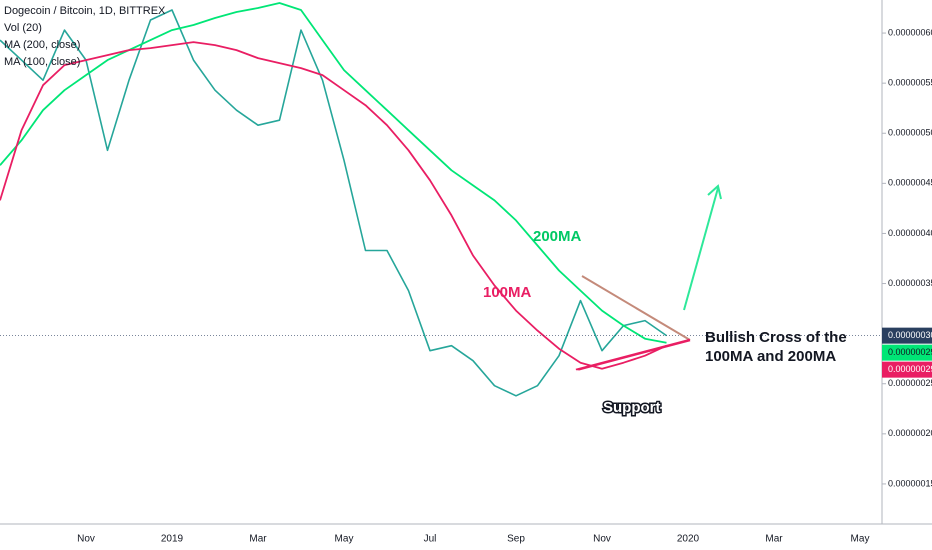 Image resolution: width=932 pixels, height=550 pixels. What do you see at coordinates (516, 539) in the screenshot?
I see `x-tick-label: Sep` at bounding box center [516, 539].